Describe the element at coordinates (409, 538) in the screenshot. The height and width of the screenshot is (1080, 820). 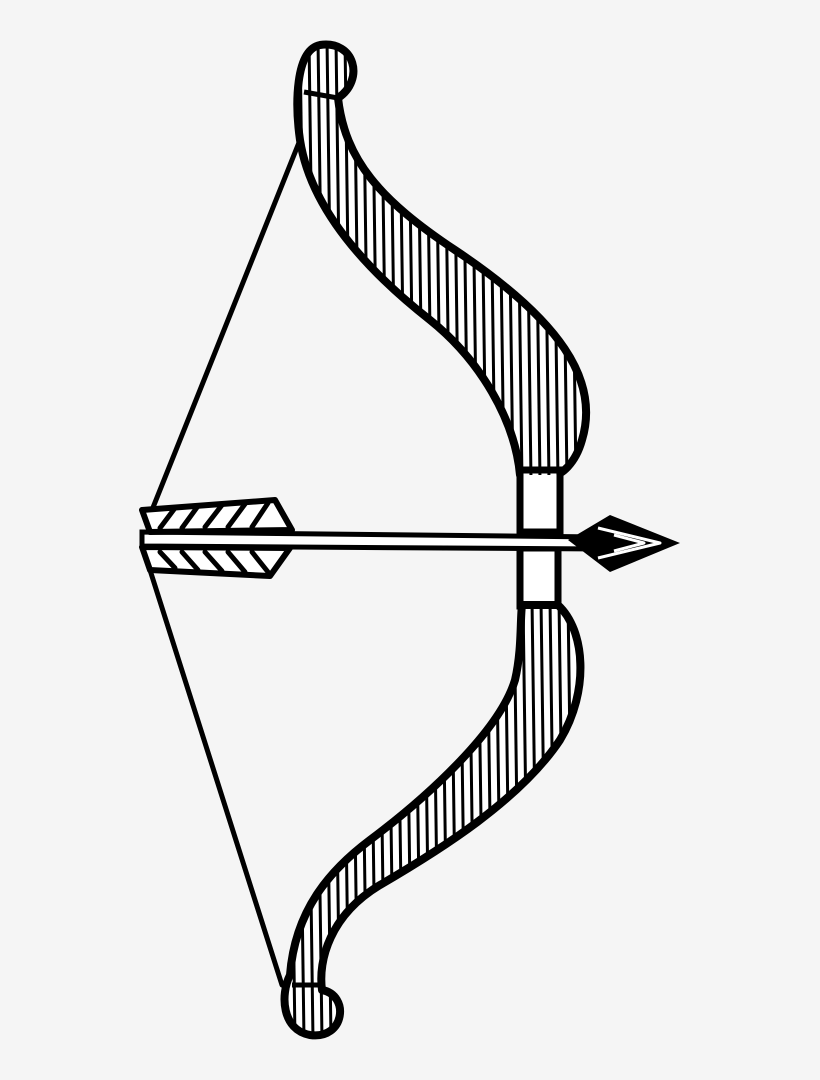
I see `arrow` at that location.